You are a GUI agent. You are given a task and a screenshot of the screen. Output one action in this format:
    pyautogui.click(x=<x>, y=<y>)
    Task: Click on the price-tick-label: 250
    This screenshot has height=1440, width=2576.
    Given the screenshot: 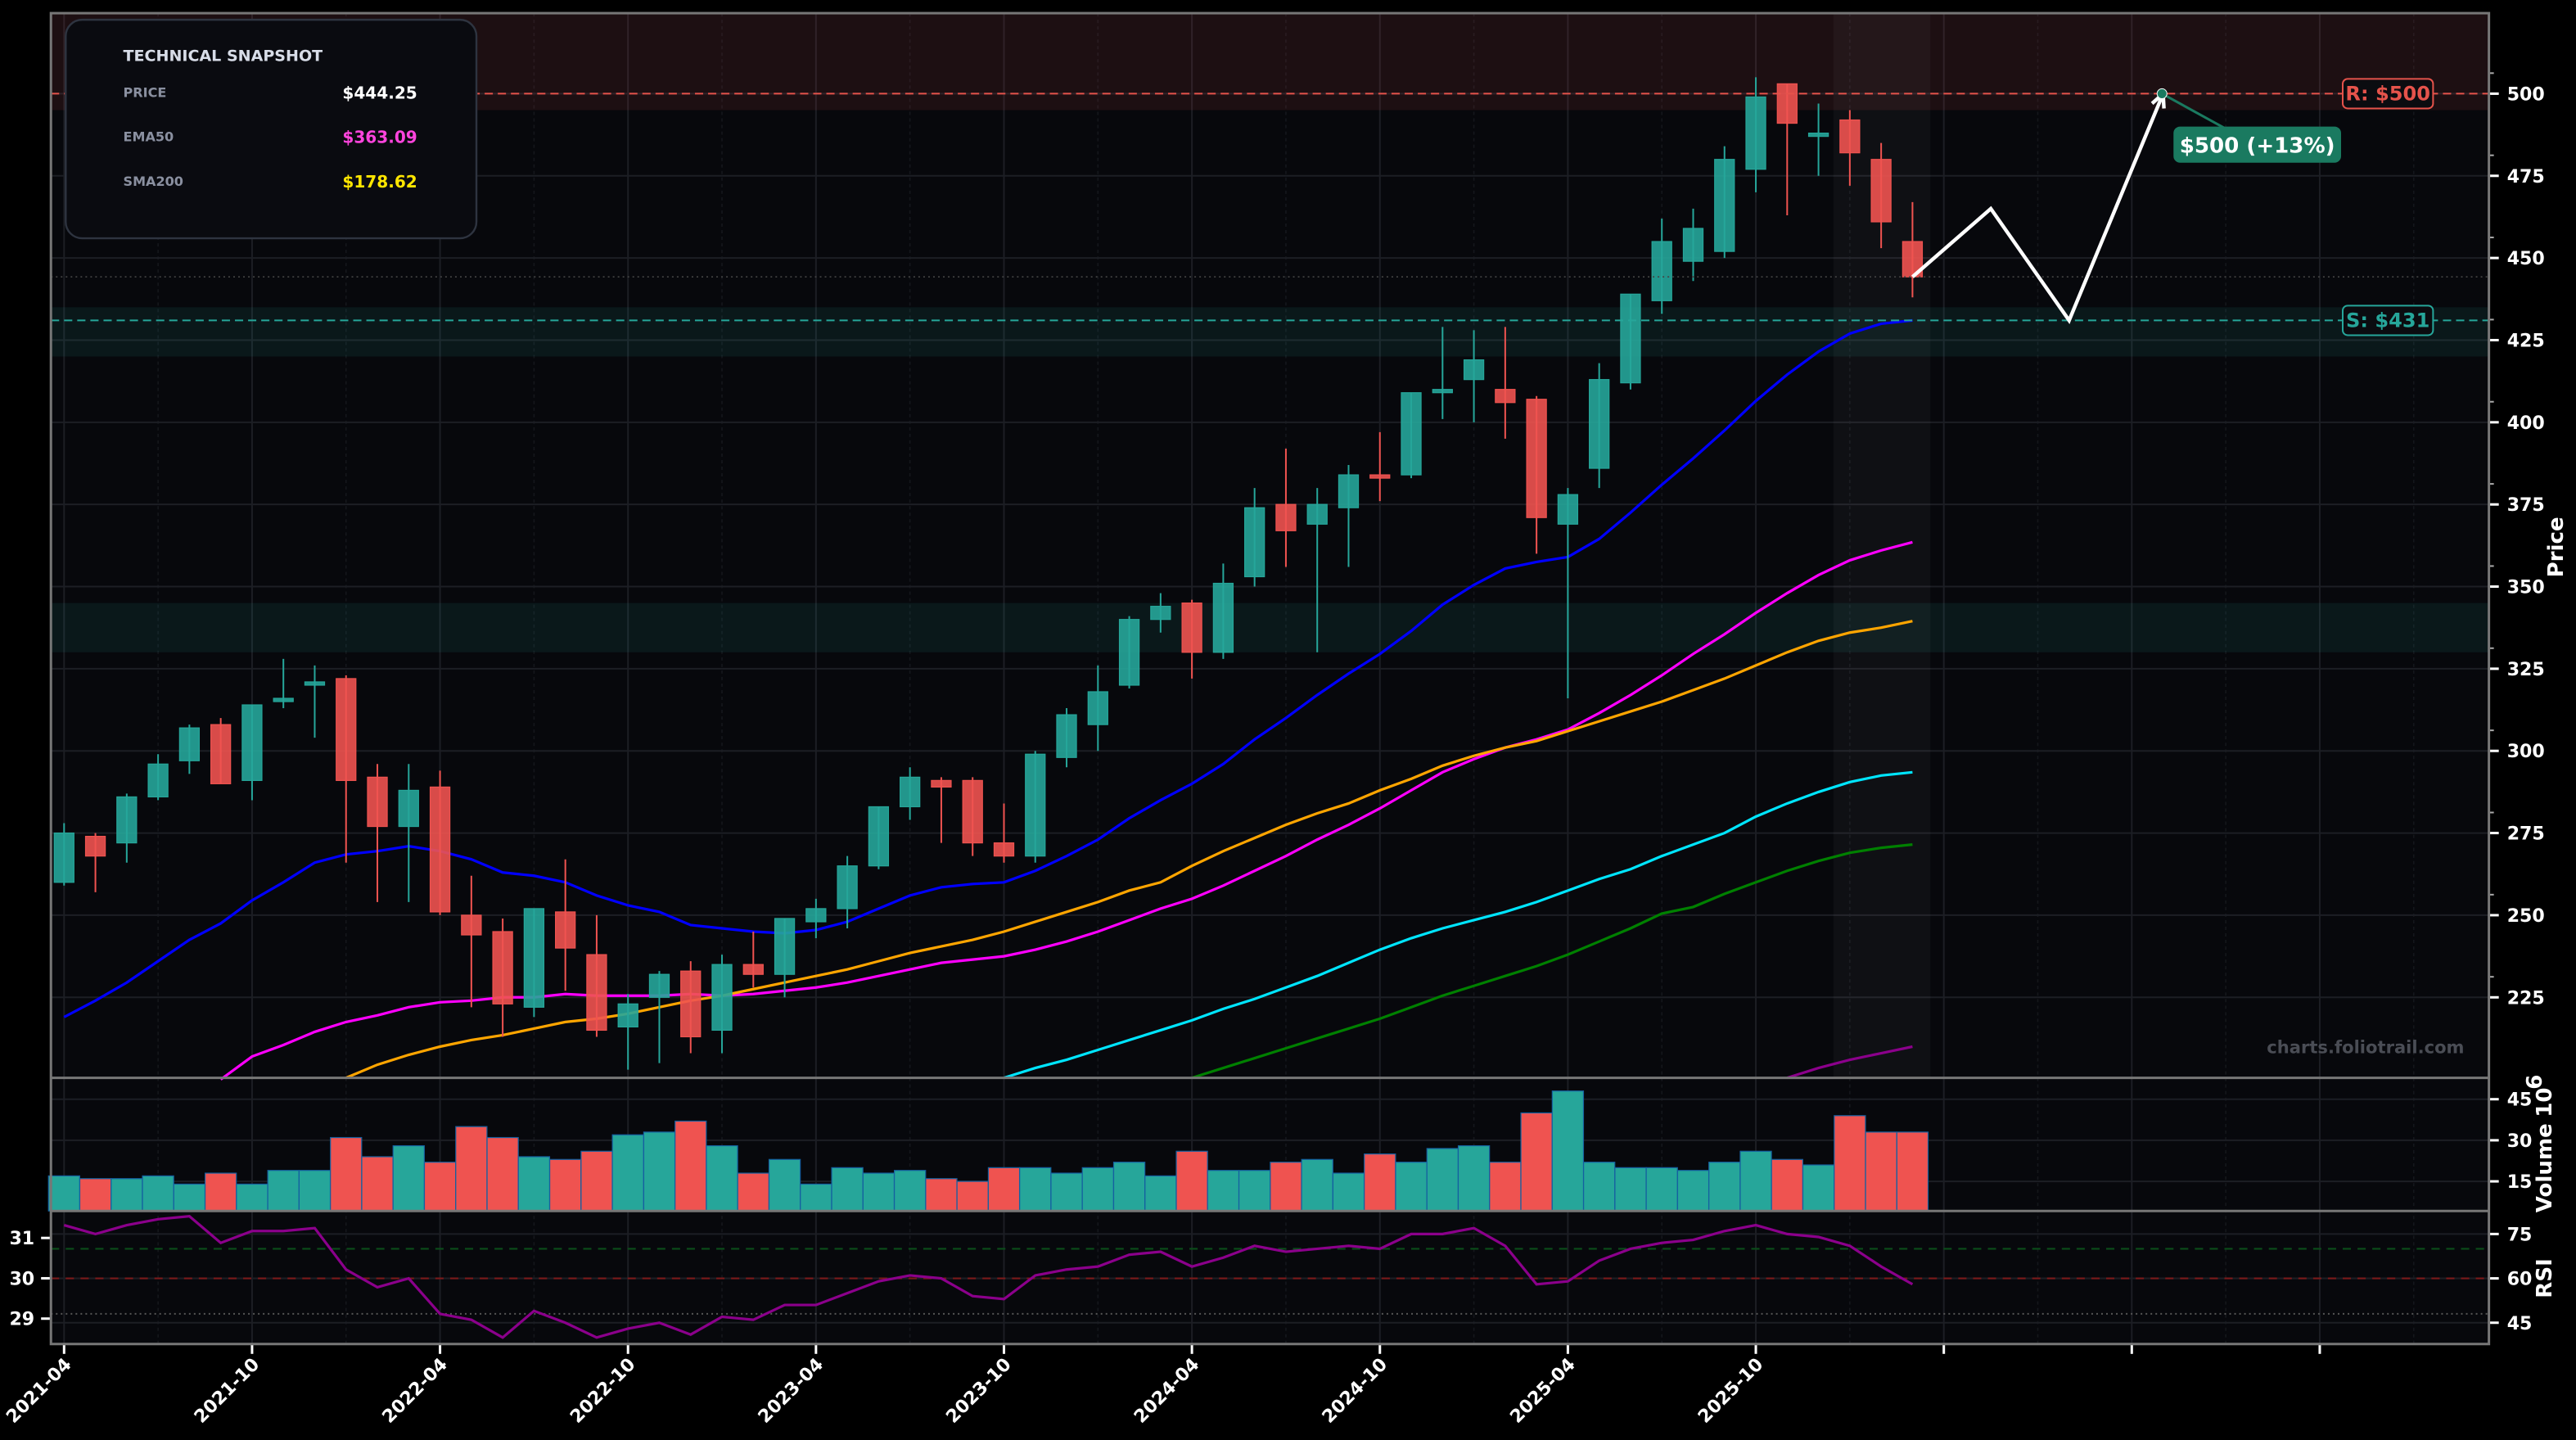 What is the action you would take?
    pyautogui.click(x=2526, y=916)
    